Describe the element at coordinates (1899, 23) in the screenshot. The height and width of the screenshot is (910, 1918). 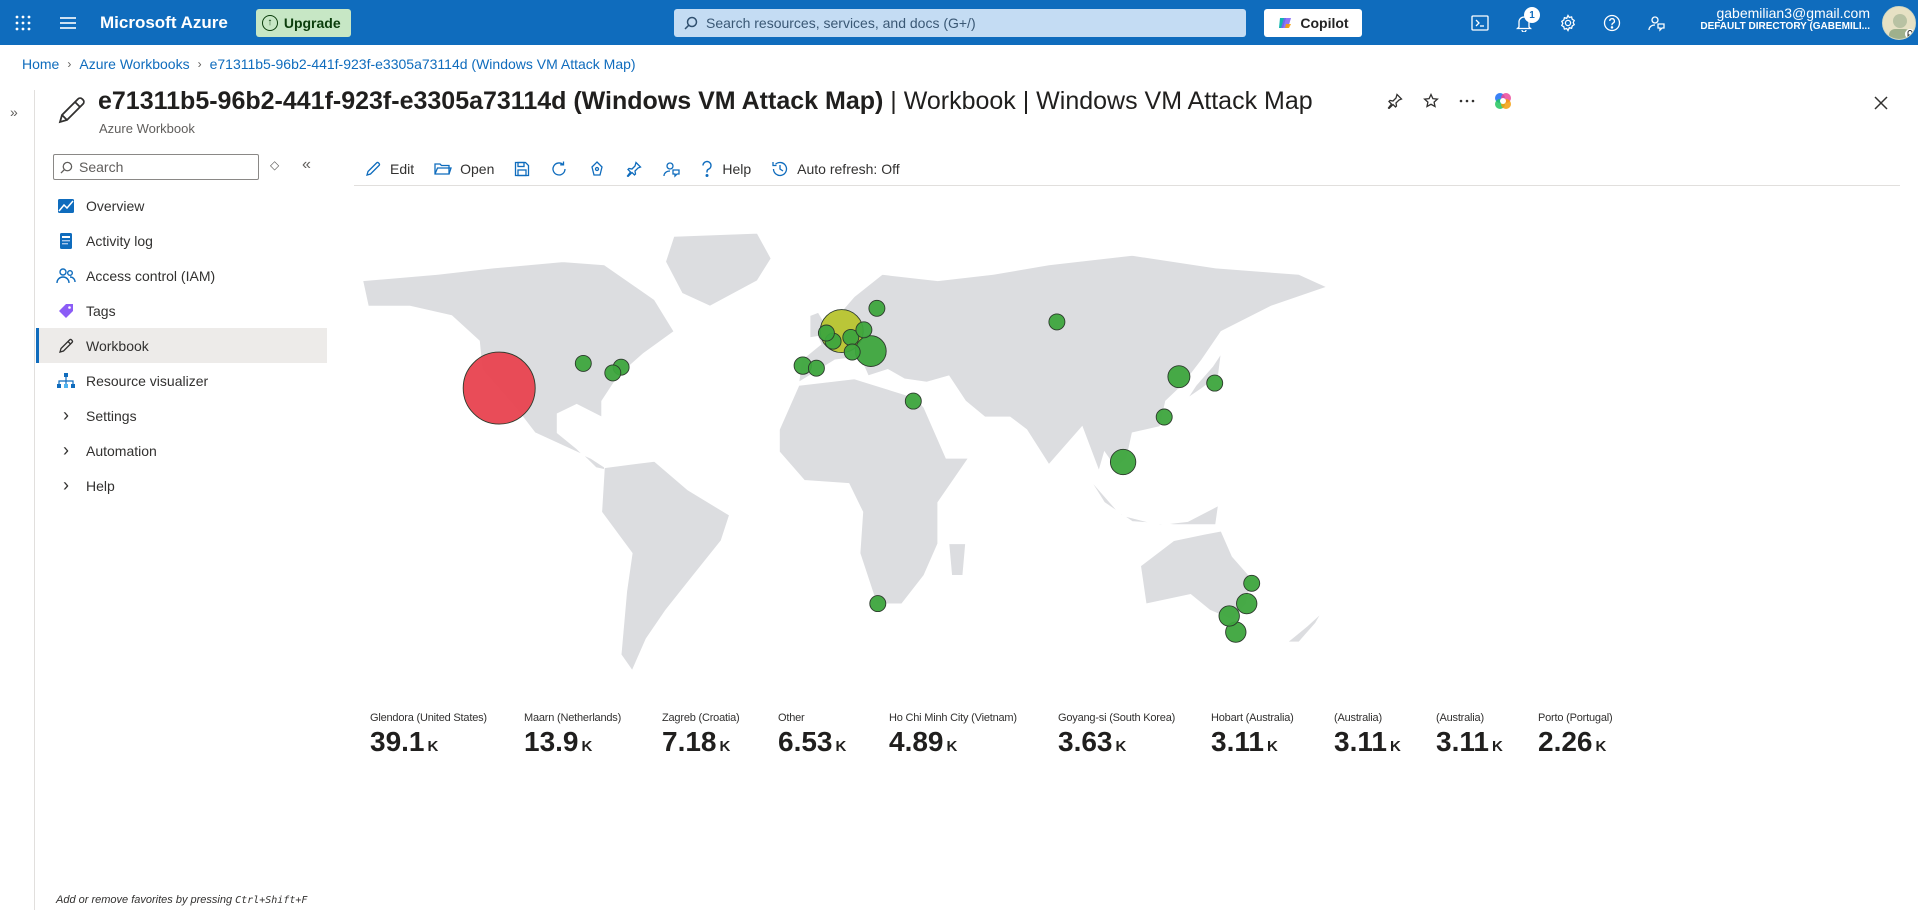
I see `avatar` at that location.